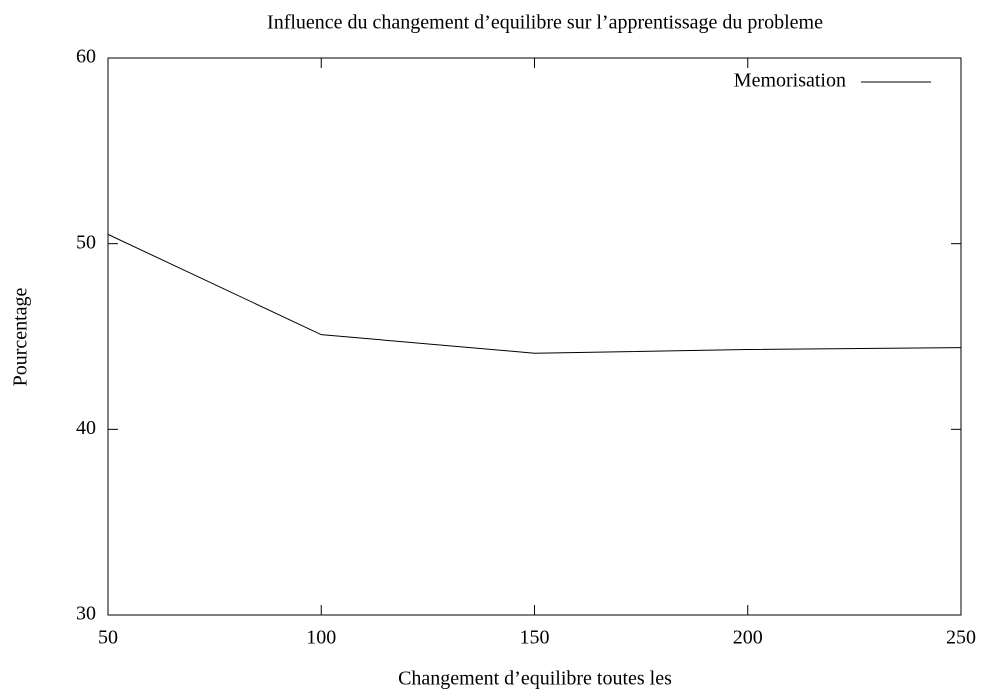  I want to click on y-tick-label: 30, so click(86, 614).